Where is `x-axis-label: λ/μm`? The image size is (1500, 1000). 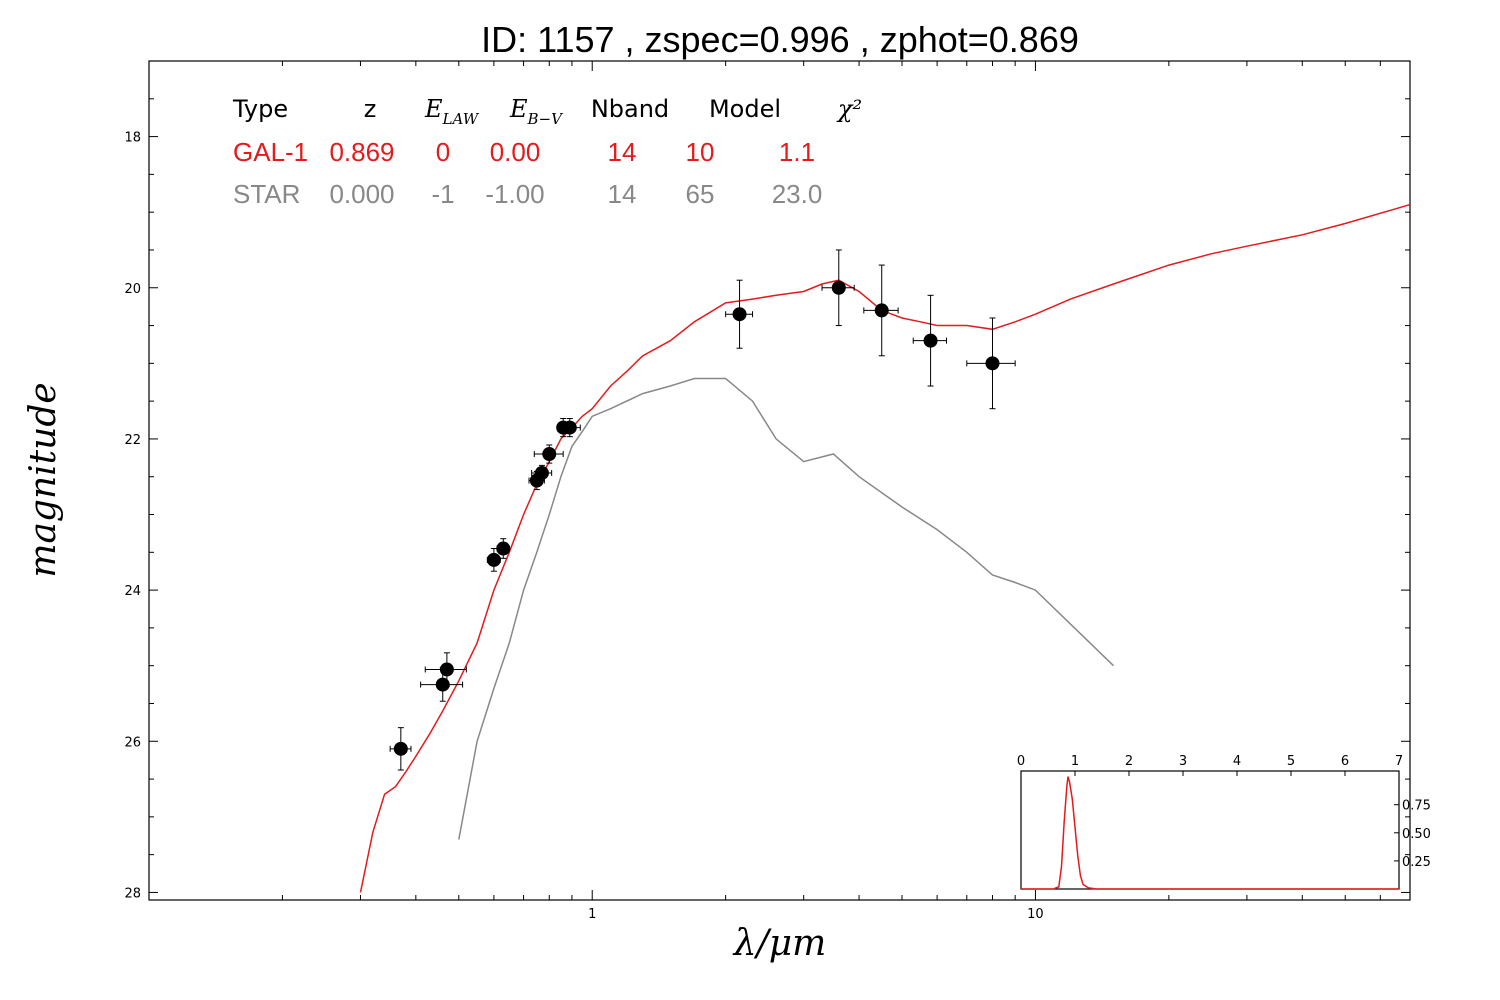
x-axis-label: λ/μm is located at coordinates (779, 943).